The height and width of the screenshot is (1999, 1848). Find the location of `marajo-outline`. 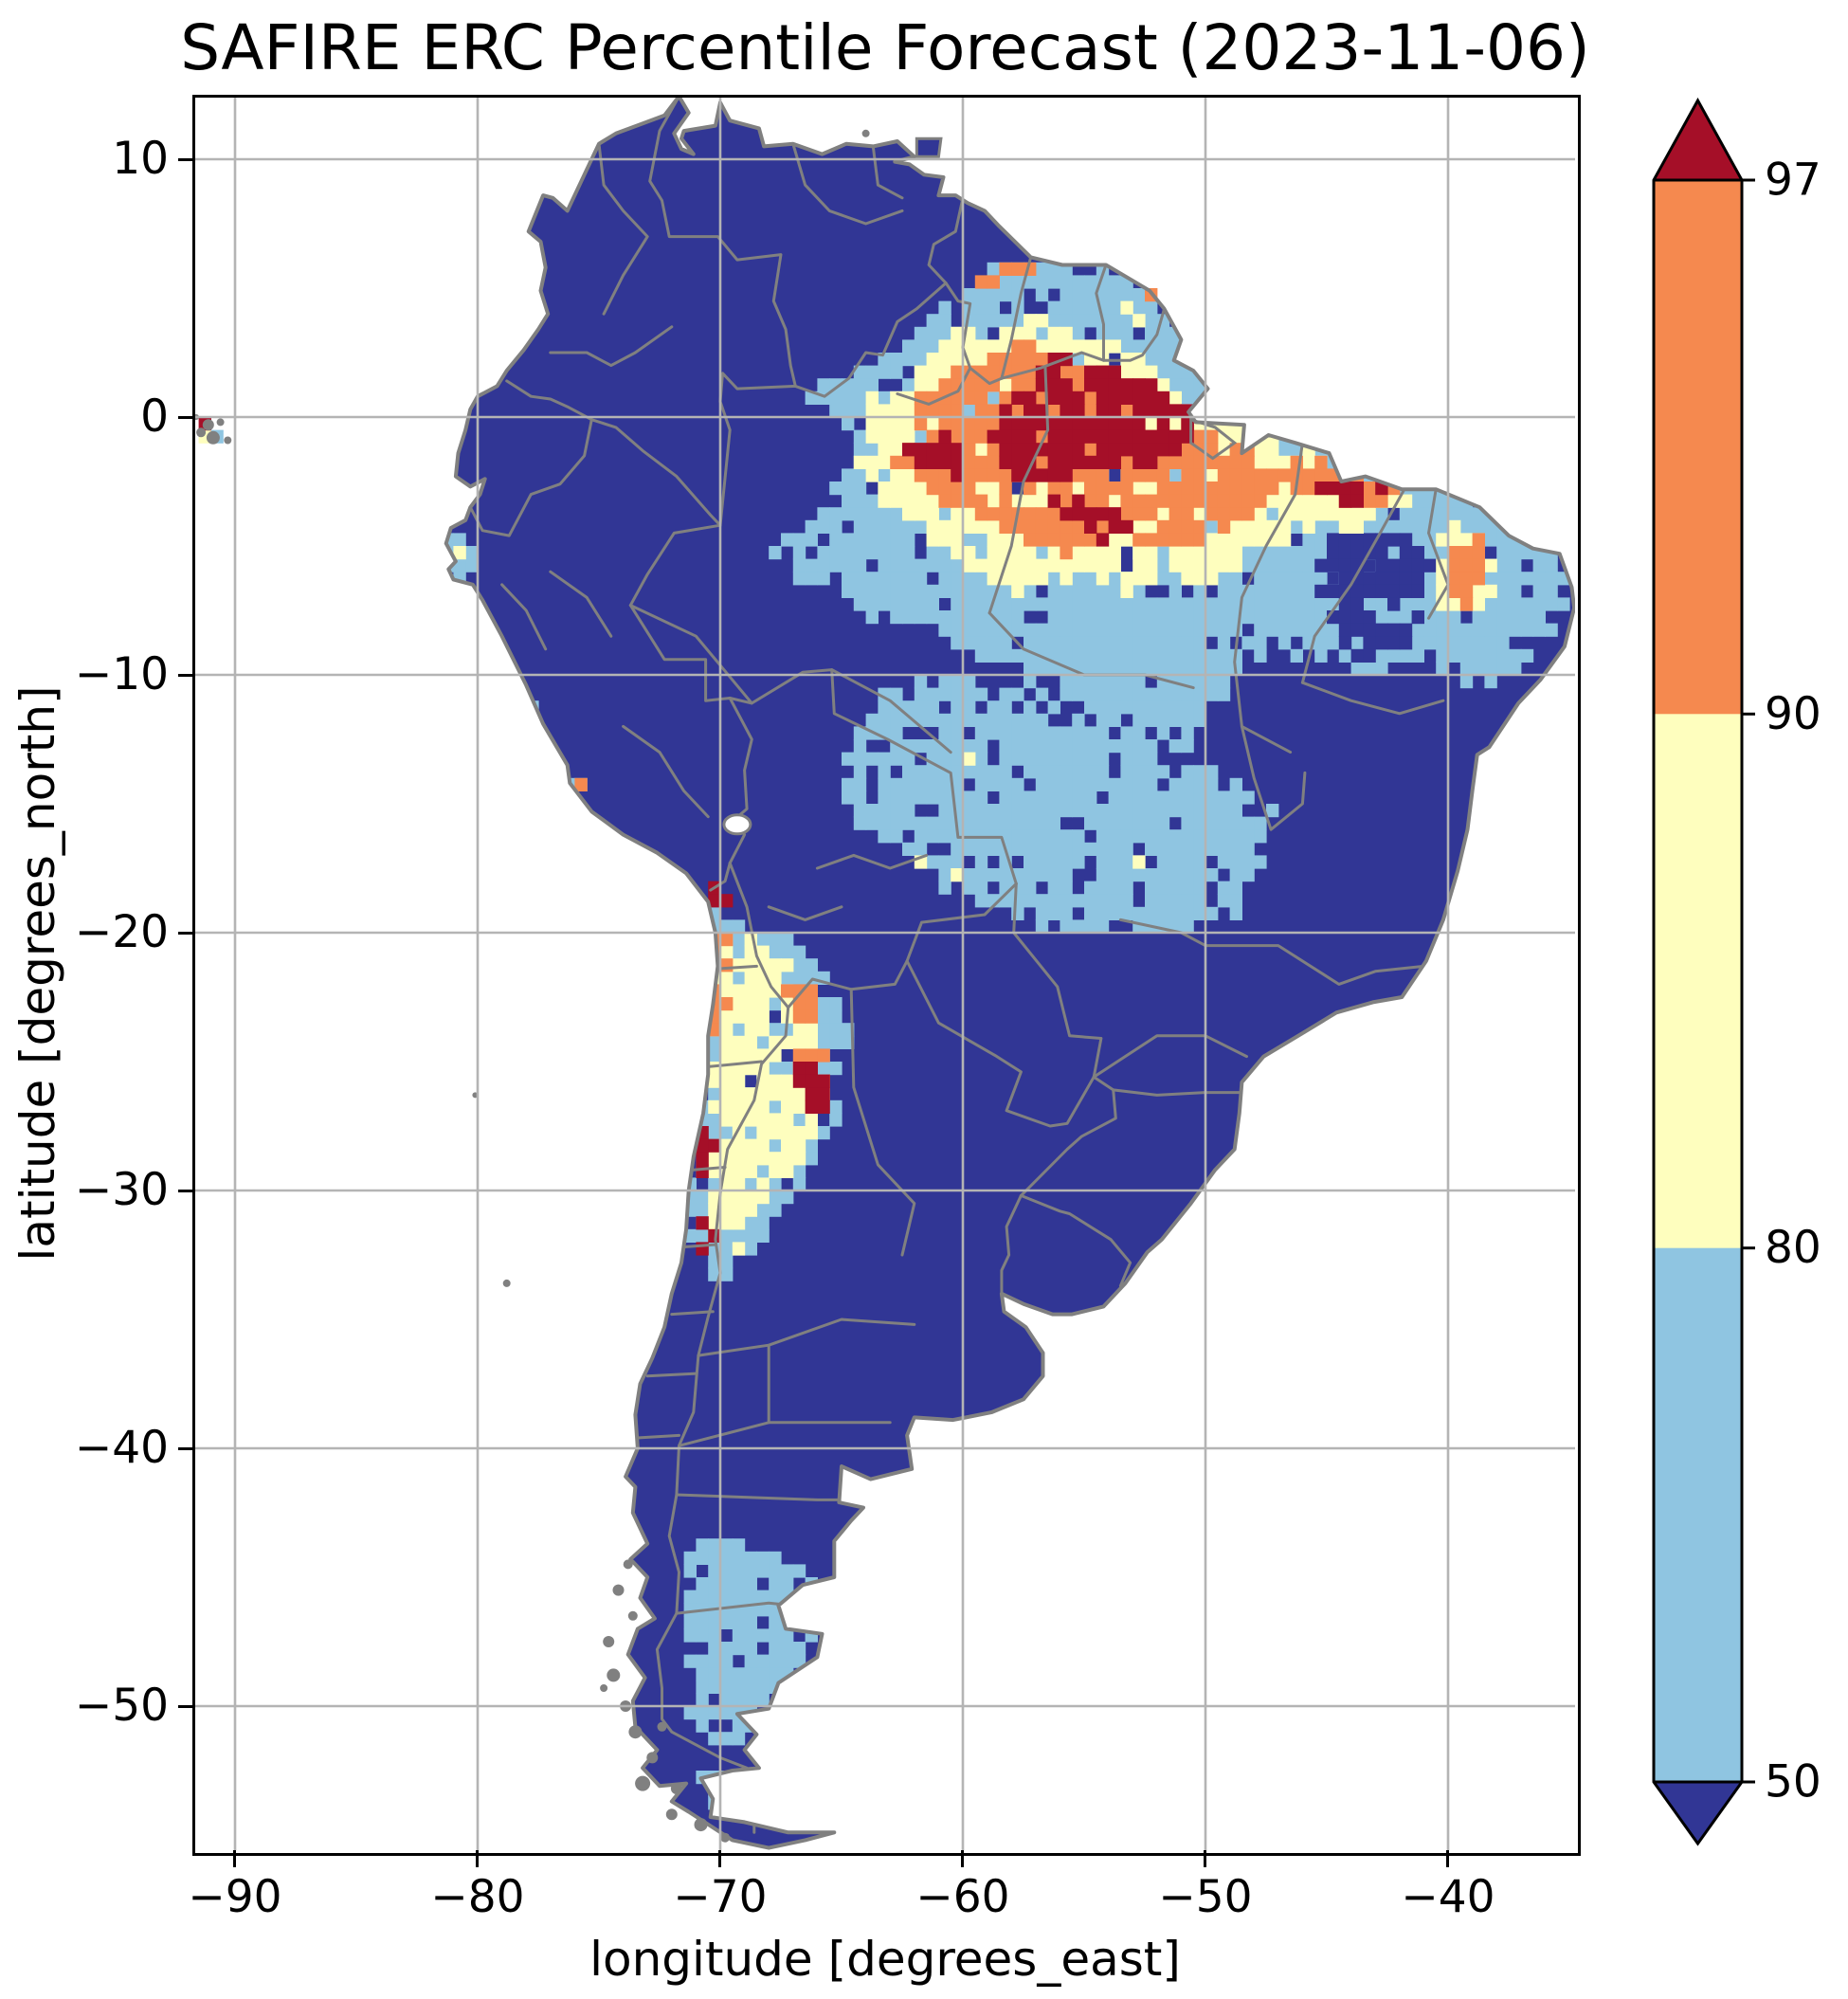

marajo-outline is located at coordinates (1214, 439).